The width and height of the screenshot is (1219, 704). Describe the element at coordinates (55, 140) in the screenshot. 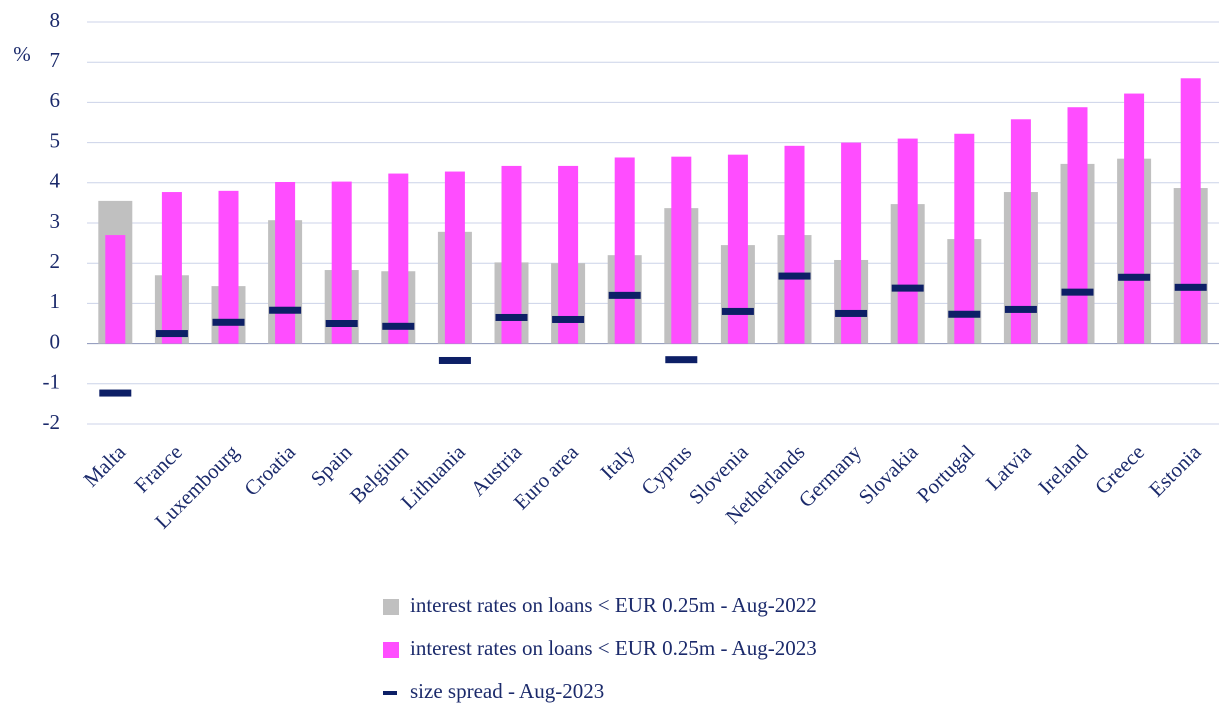

I see `y-tick-label: 5` at that location.